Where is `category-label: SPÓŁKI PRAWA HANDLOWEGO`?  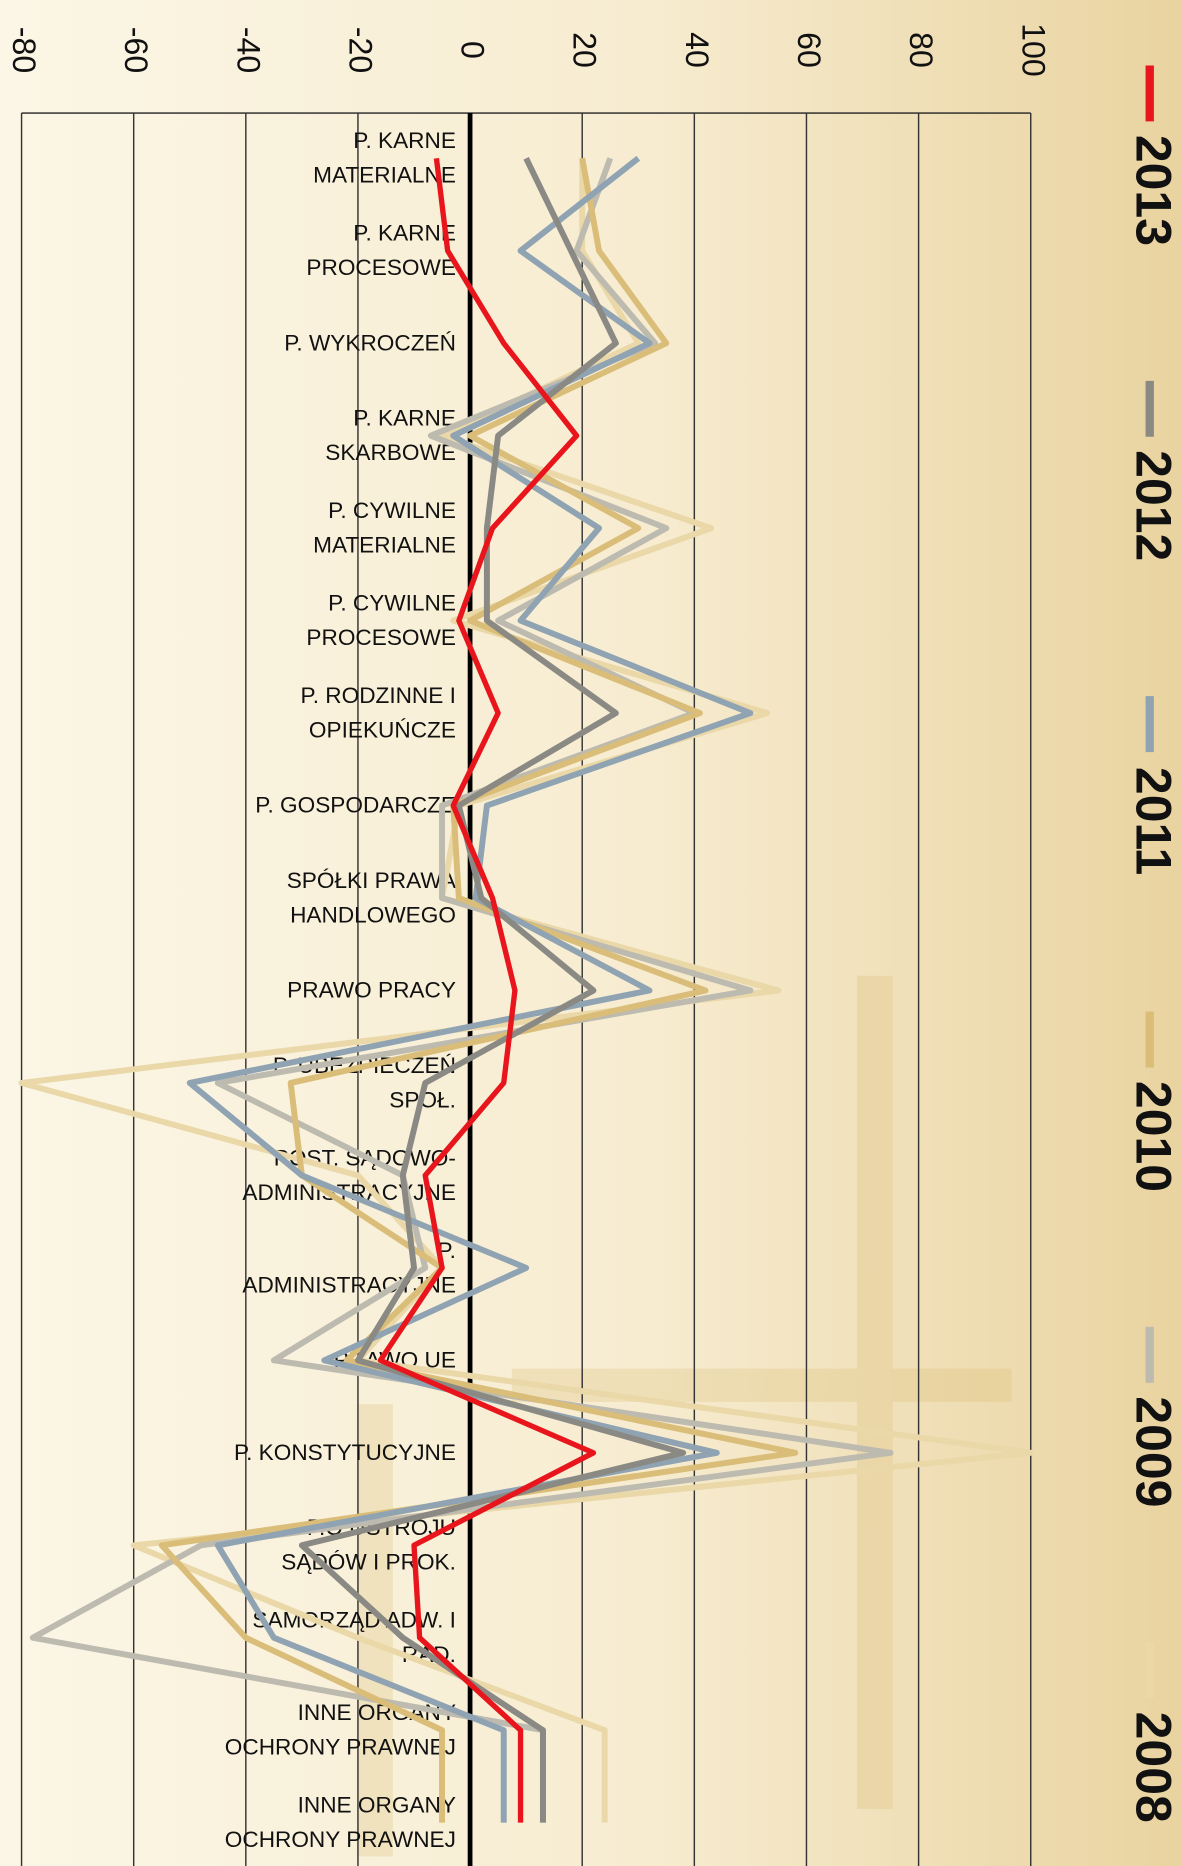
category-label: SPÓŁKI PRAWA HANDLOWEGO is located at coordinates (372, 898).